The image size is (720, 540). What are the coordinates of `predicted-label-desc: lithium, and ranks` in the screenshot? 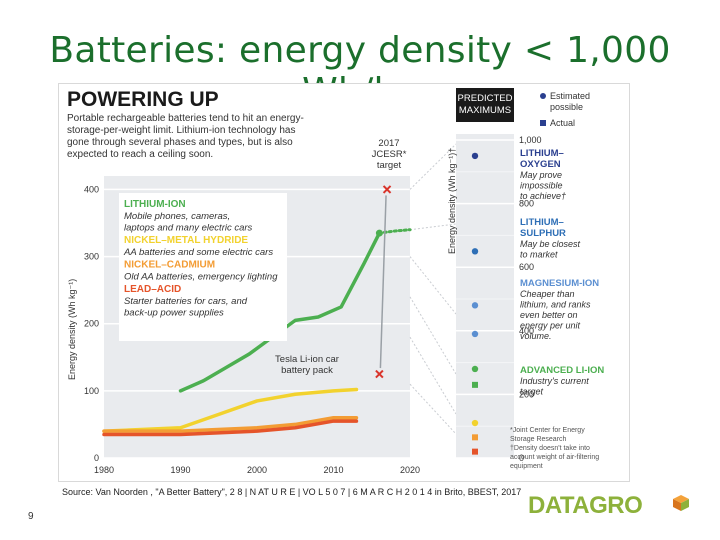 It's located at (555, 305).